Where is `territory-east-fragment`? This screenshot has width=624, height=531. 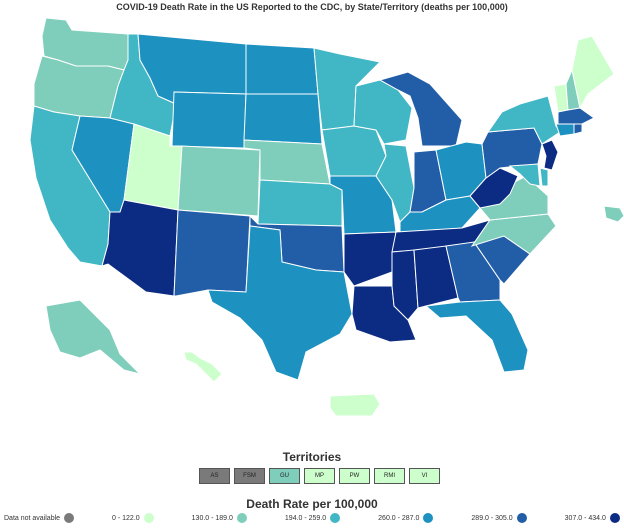
territory-east-fragment is located at coordinates (613, 214).